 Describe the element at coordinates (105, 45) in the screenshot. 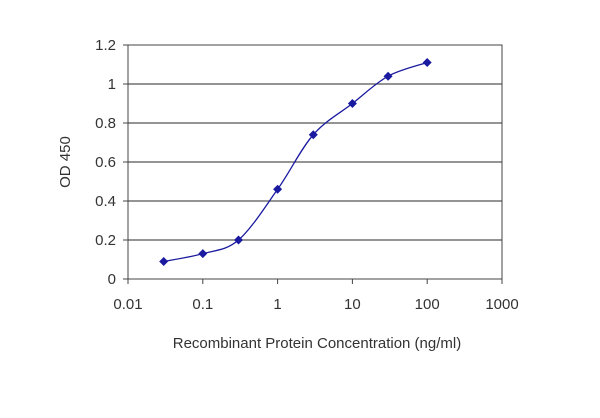

I see `y-tick-label-6: 1.2` at that location.